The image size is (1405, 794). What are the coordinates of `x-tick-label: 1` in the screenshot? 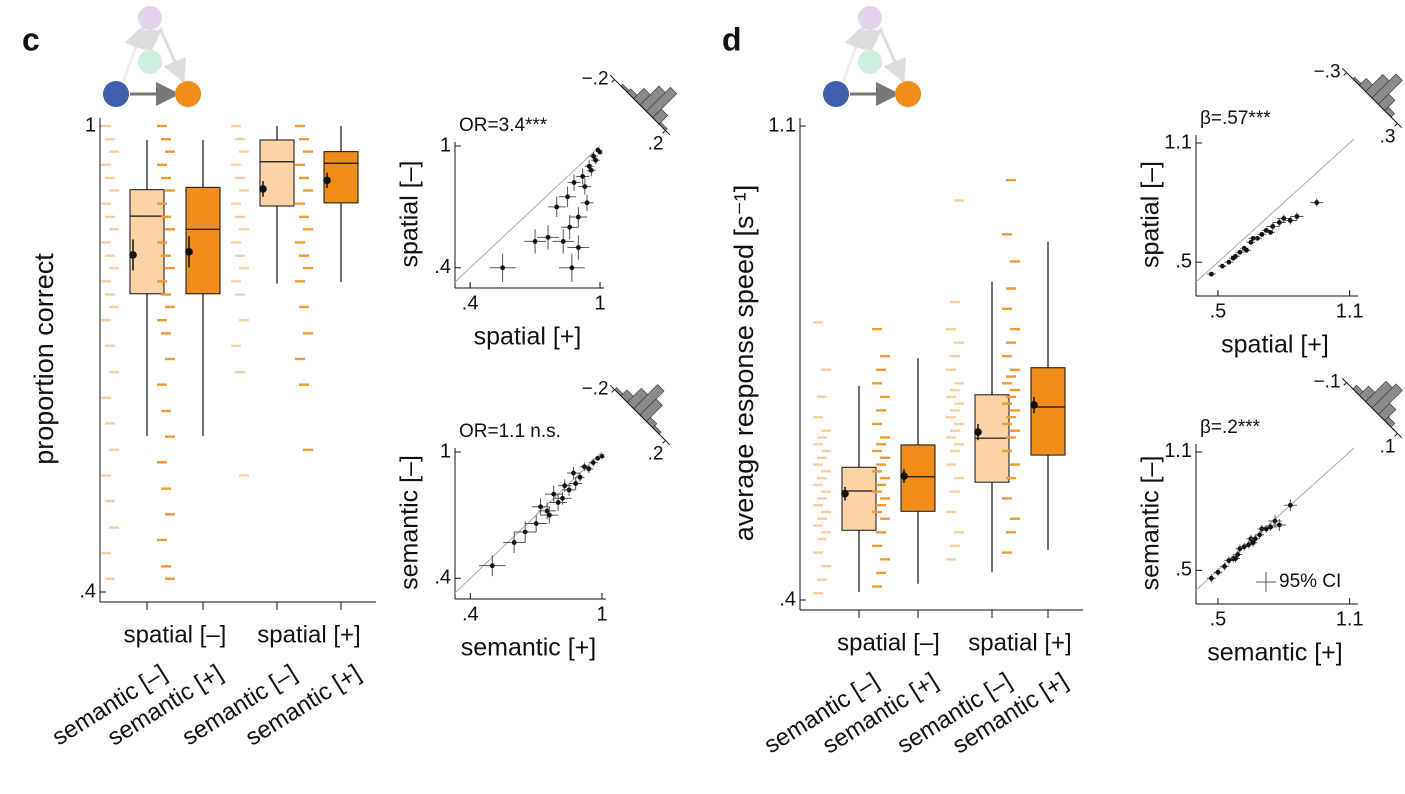 It's located at (599, 303).